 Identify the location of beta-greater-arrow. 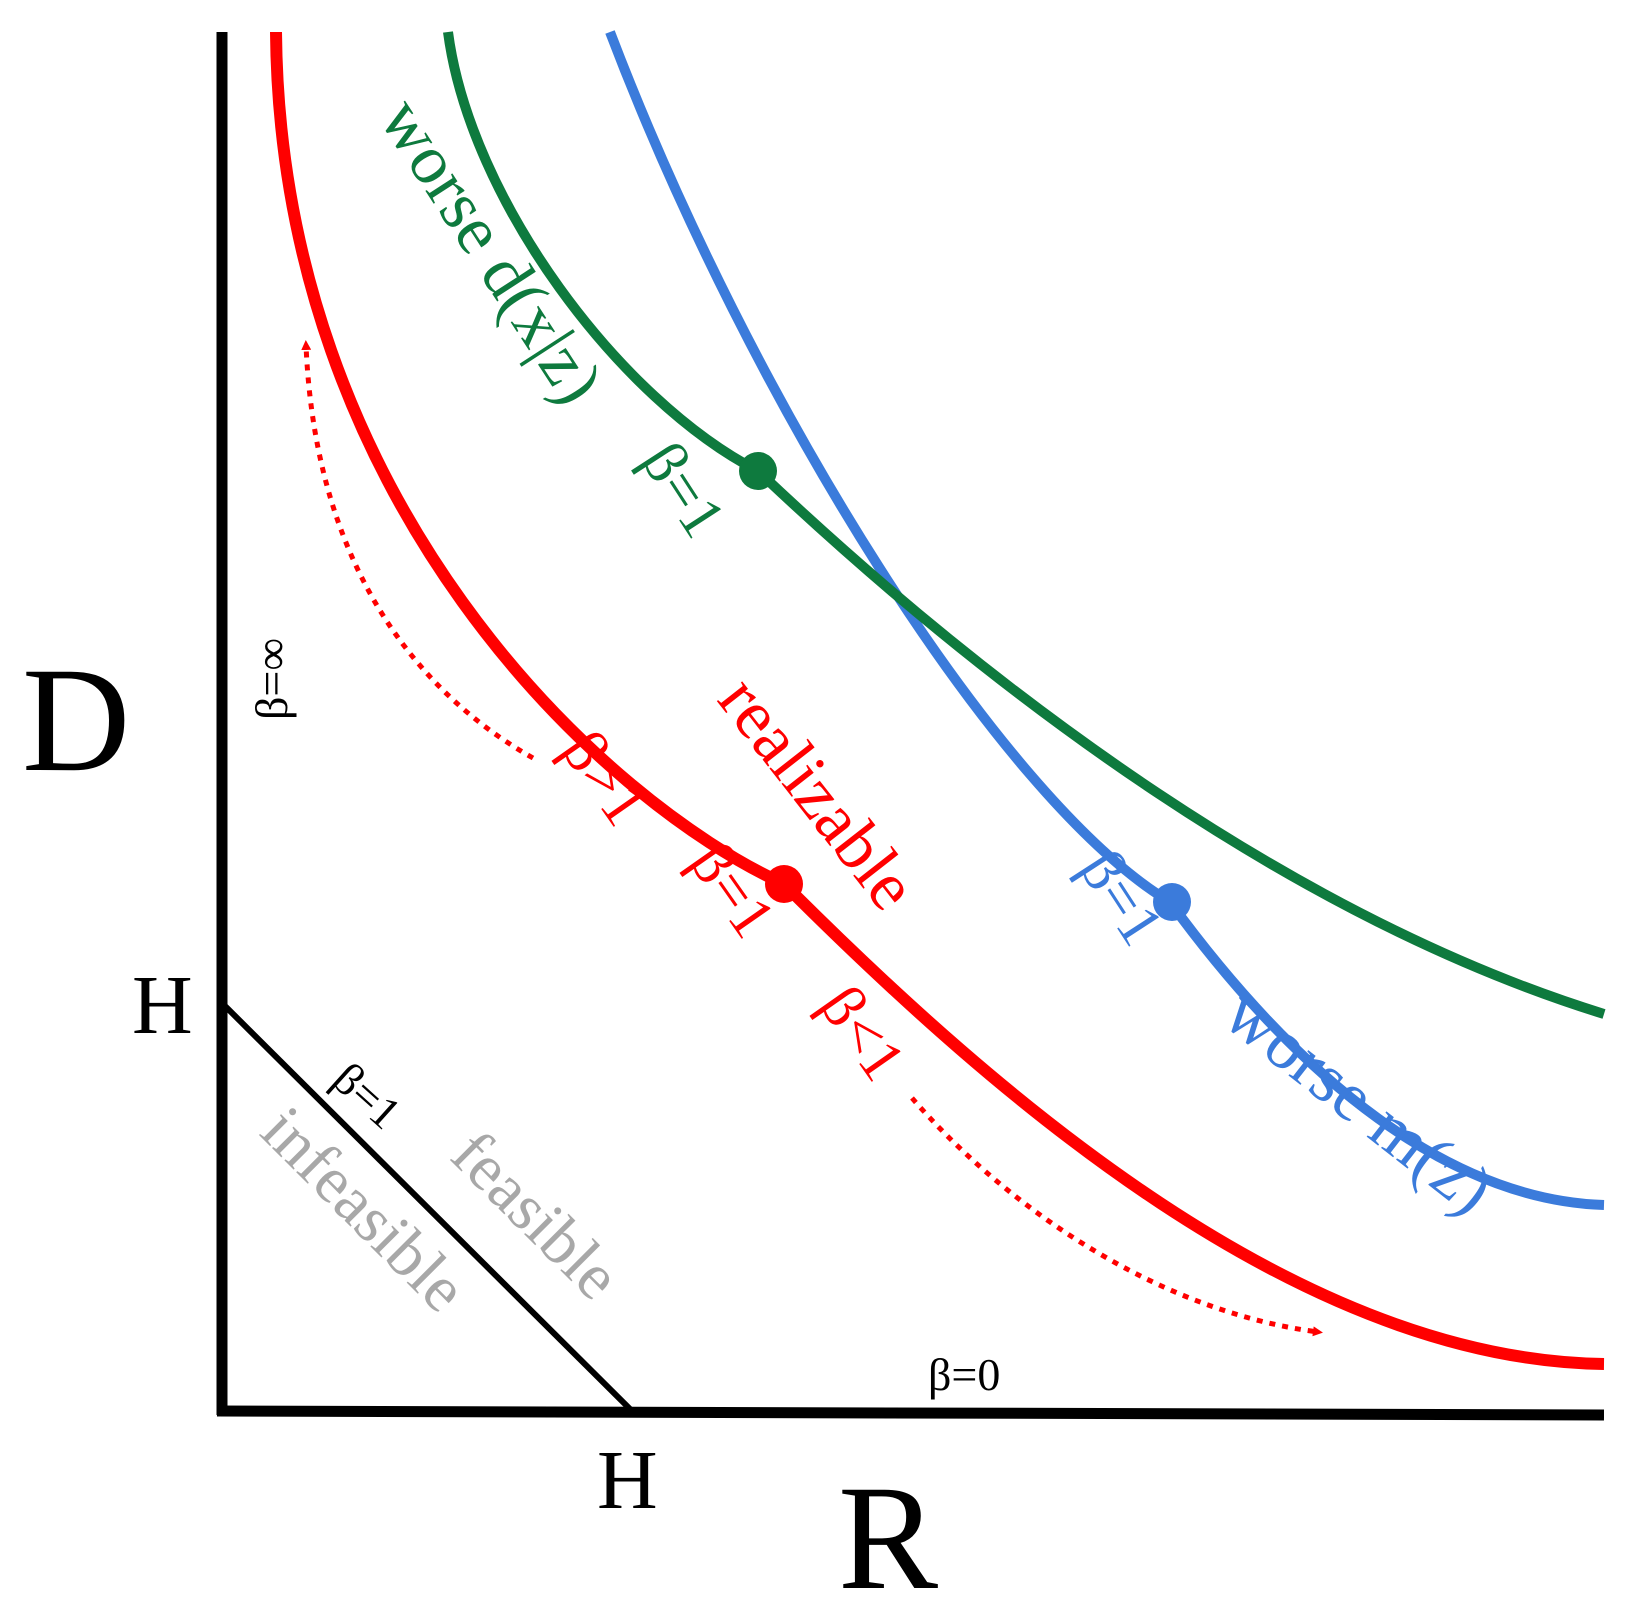
(418, 550).